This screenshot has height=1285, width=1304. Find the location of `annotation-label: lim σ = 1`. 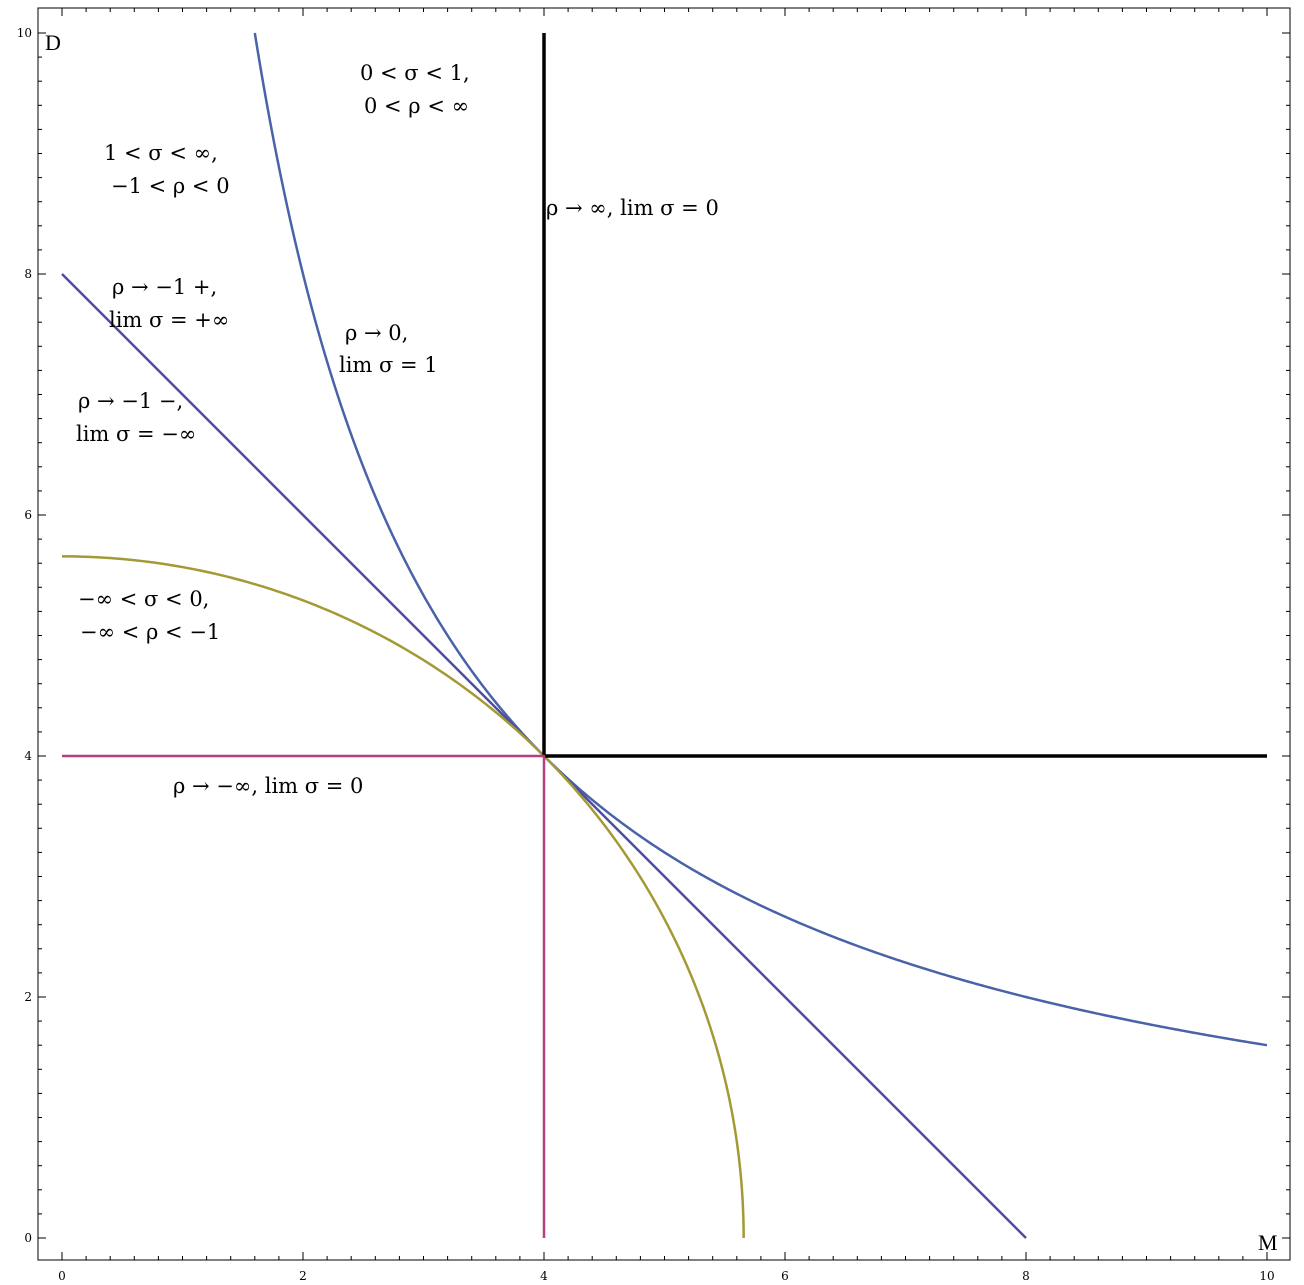

annotation-label: lim σ = 1 is located at coordinates (388, 365).